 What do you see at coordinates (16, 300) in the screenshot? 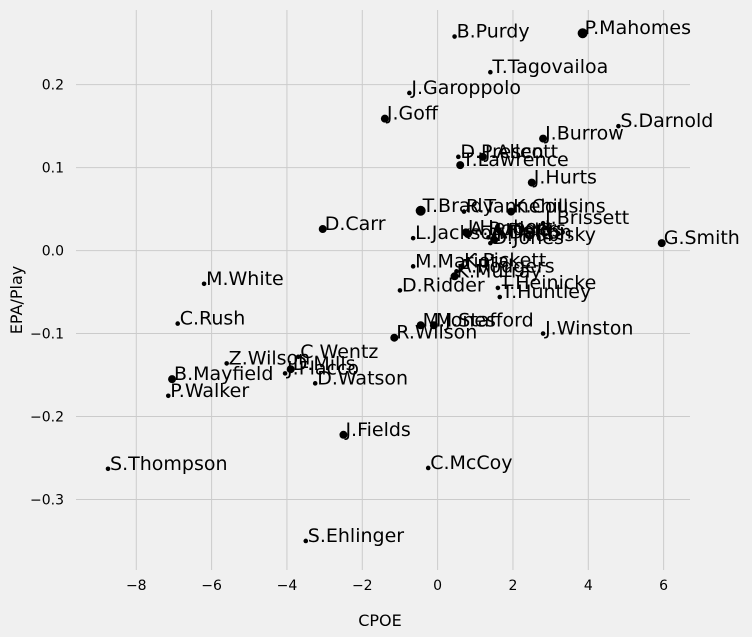
I see `y-axis-label: EPA/Play` at bounding box center [16, 300].